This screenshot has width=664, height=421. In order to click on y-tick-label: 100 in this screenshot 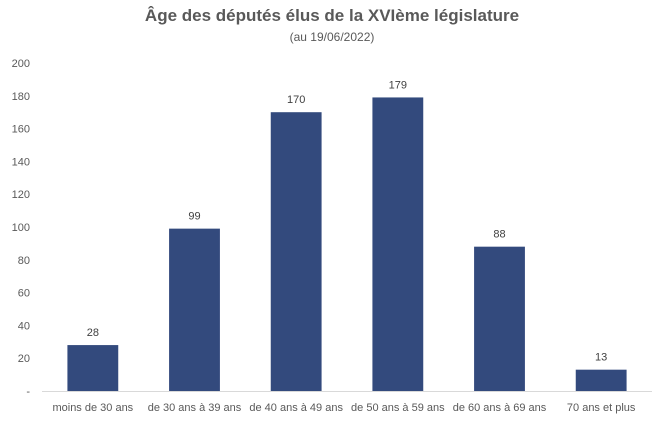, I will do `click(21, 228)`.